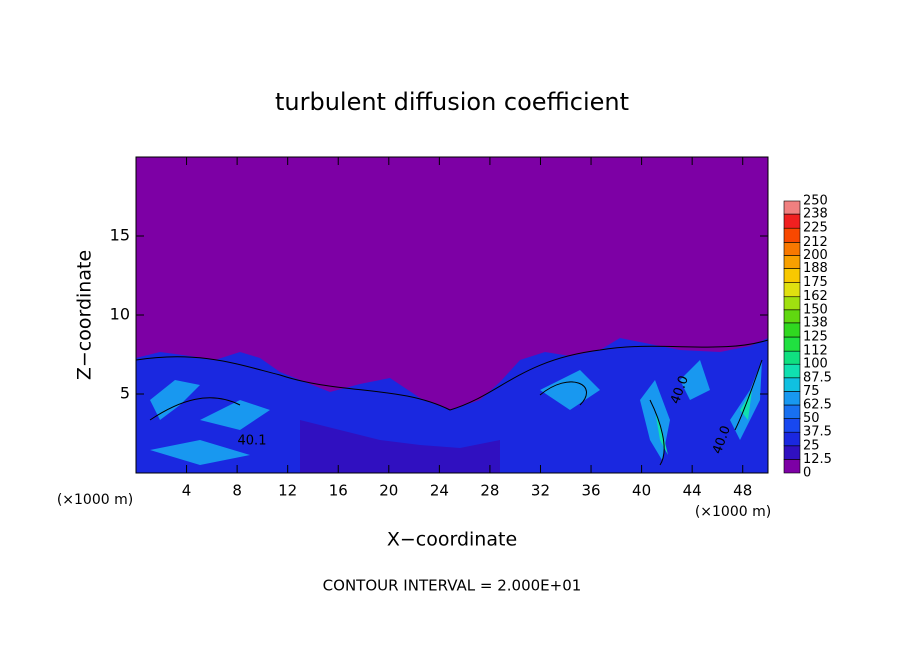 The width and height of the screenshot is (904, 658). Describe the element at coordinates (338, 491) in the screenshot. I see `x-tick-label: 16` at that location.